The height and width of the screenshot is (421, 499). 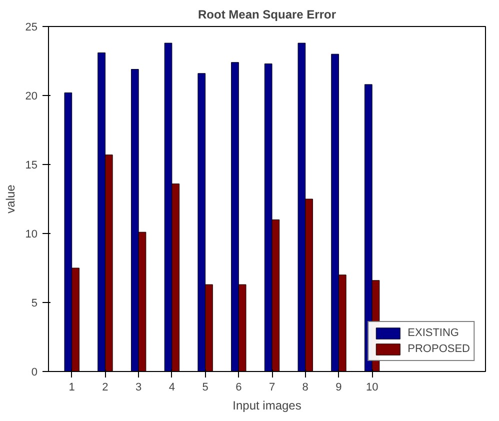 I want to click on y-axis-title: value, so click(x=10, y=199).